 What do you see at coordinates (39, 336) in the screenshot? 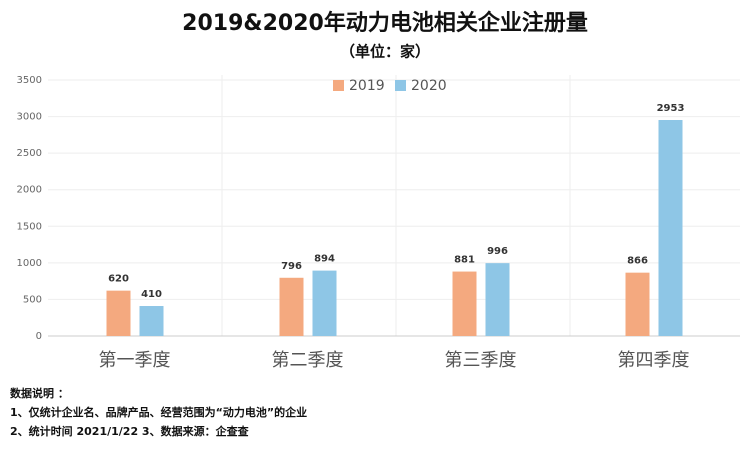
I see `y-tick-label: 0` at bounding box center [39, 336].